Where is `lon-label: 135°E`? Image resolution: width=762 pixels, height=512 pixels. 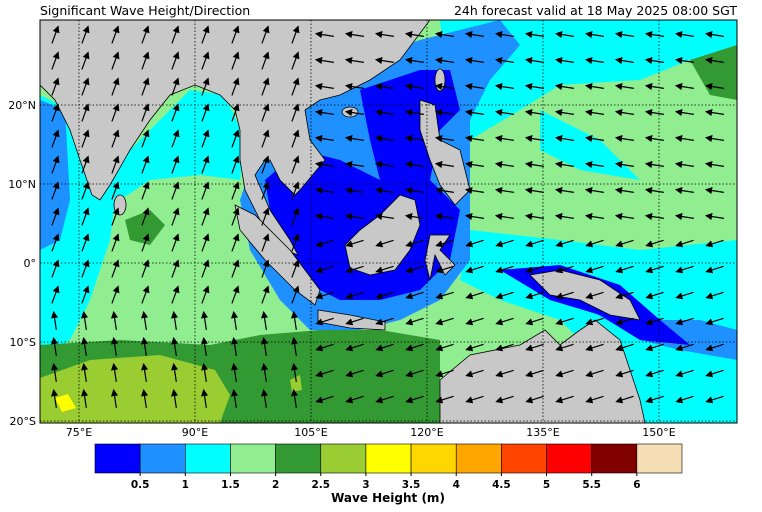
lon-label: 135°E is located at coordinates (542, 432).